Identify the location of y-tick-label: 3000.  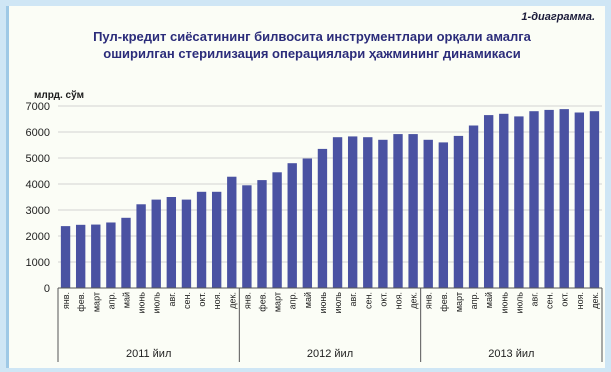
(38, 211).